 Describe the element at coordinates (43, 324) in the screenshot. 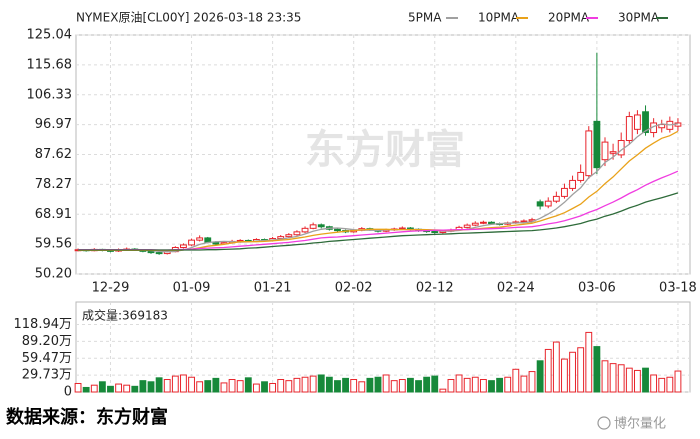

I see `y-tick-label: 118.94万` at that location.